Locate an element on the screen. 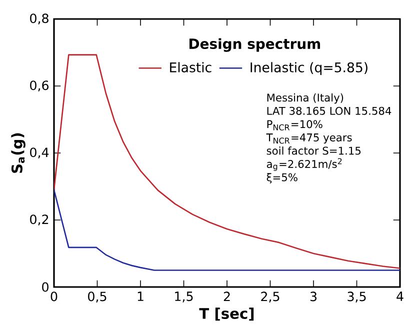  legend-label: Elastic is located at coordinates (191, 67).